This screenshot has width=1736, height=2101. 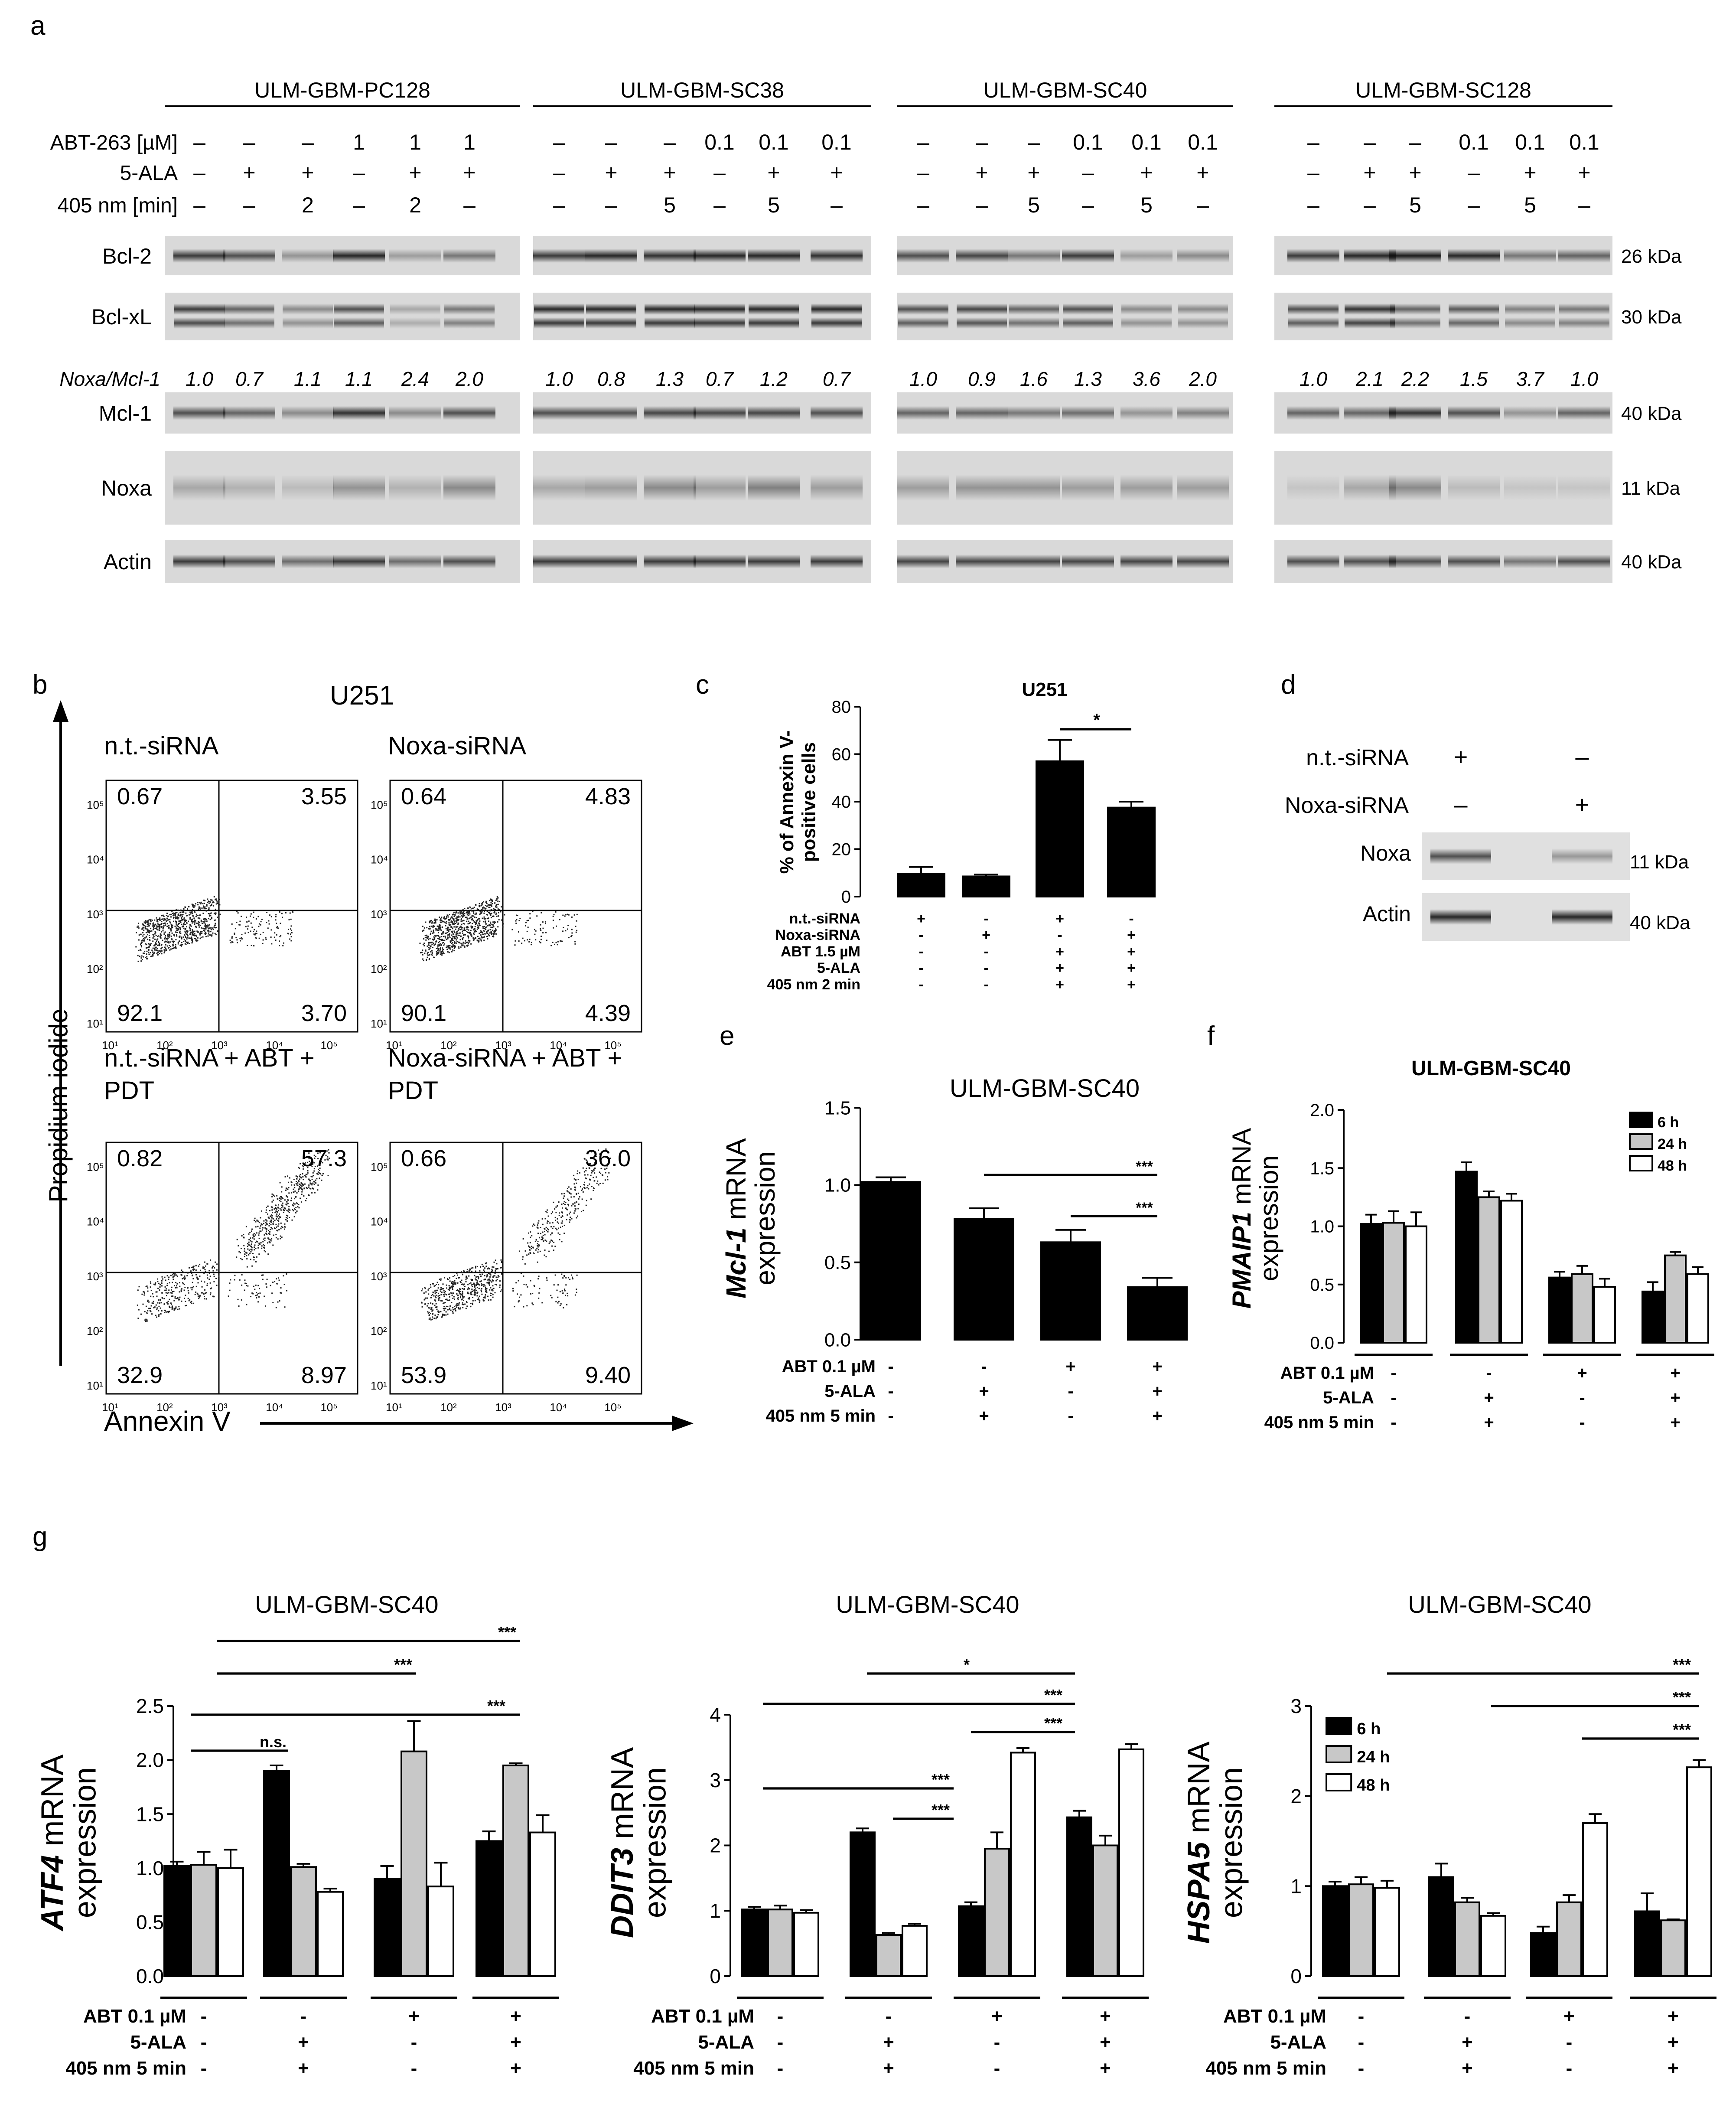 I want to click on y-axis-label-gene: HSPA5, so click(x=1199, y=1893).